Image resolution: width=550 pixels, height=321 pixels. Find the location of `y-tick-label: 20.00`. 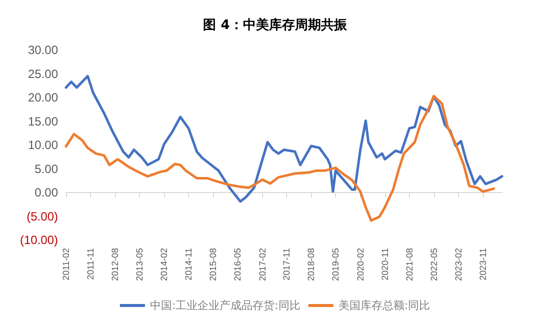

y-tick-label: 20.00 is located at coordinates (43, 97).